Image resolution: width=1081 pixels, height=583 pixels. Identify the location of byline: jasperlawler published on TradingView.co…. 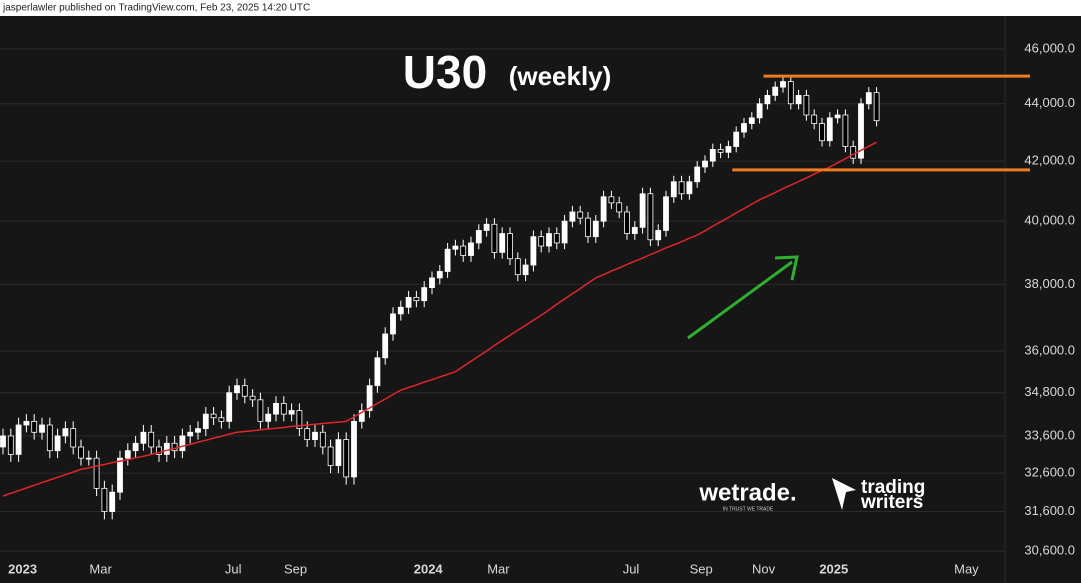
(156, 8).